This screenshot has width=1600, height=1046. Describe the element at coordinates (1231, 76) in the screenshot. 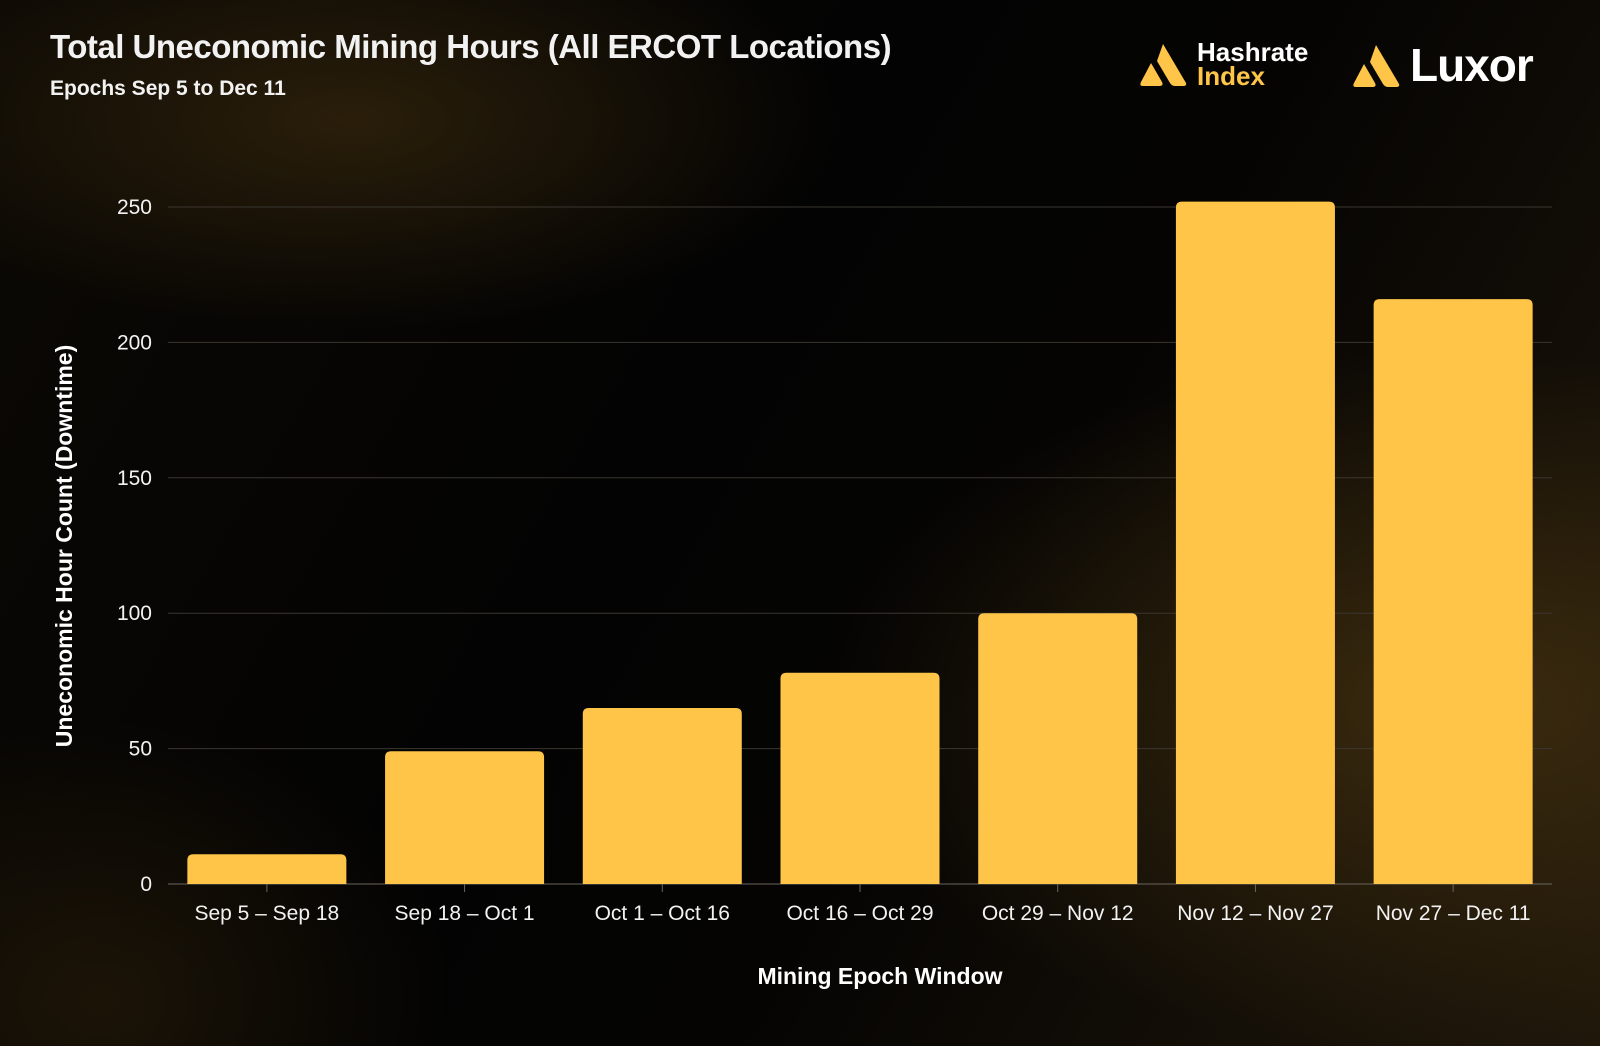

I see `hashrate-logo-line2: Index` at that location.